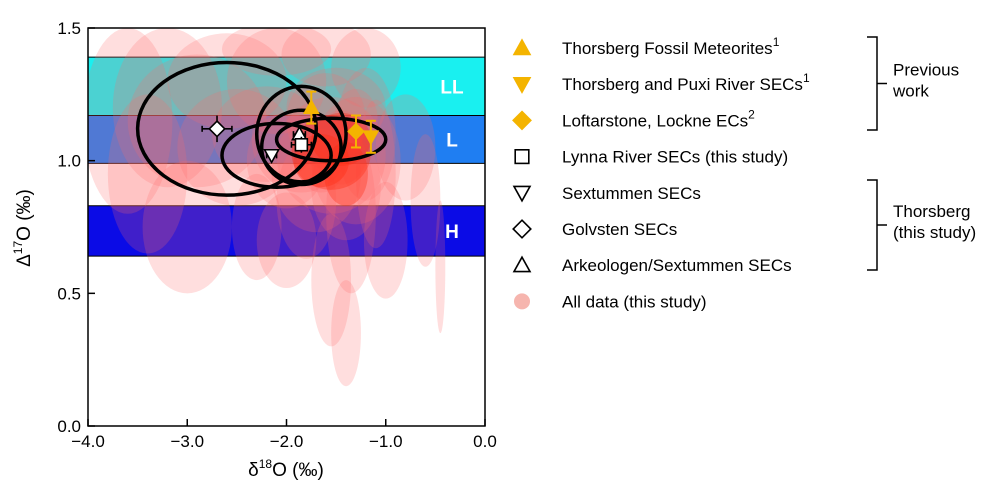 The height and width of the screenshot is (487, 995). I want to click on x-tick-label: −4.0, so click(88, 441).